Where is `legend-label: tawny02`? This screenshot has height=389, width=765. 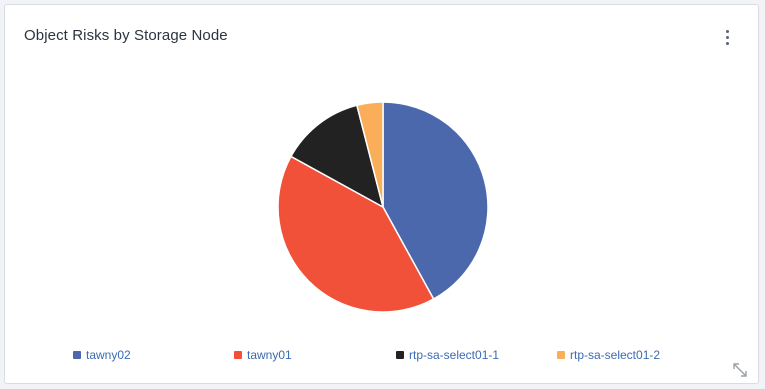
legend-label: tawny02 is located at coordinates (108, 355).